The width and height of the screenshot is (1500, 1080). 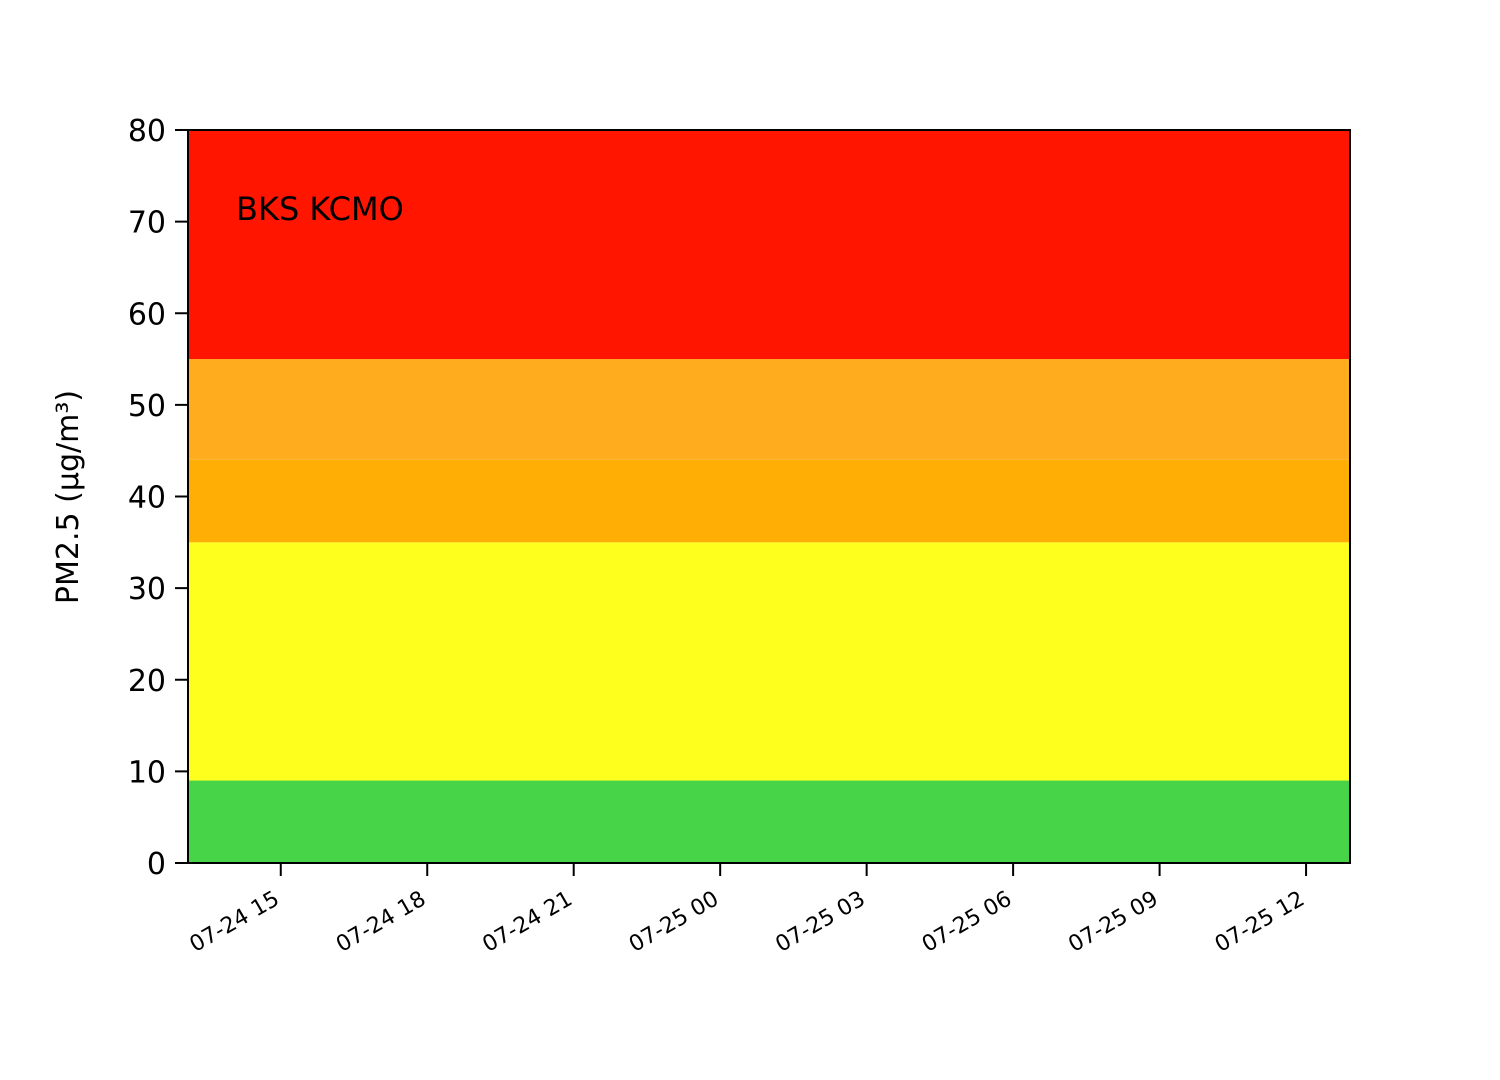 I want to click on y-tick-label-20: 20, so click(x=147, y=681).